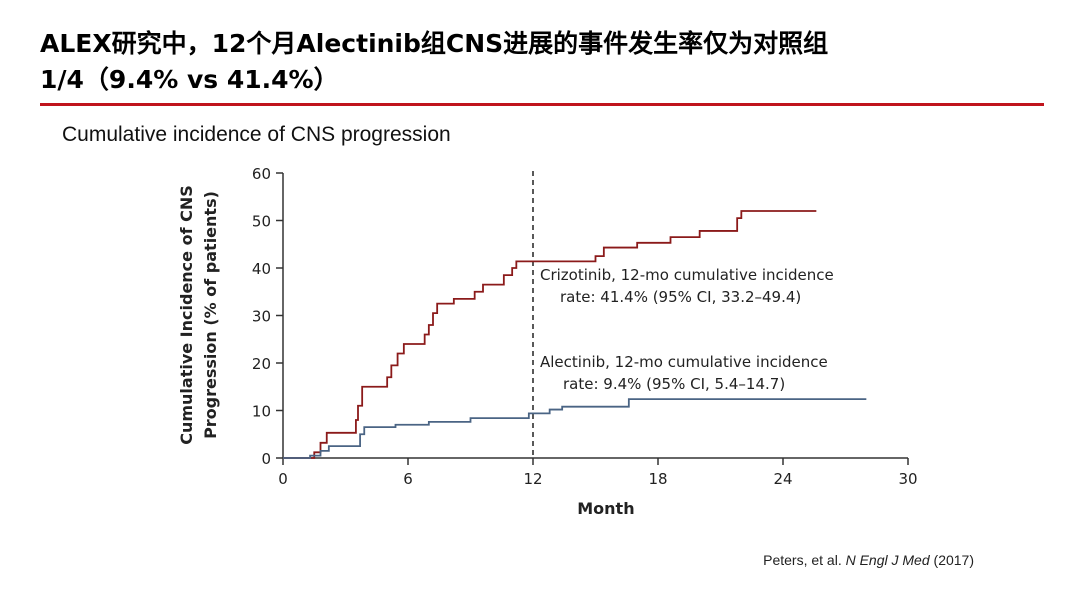 This screenshot has width=1080, height=593. What do you see at coordinates (953, 560) in the screenshot?
I see `citation-year: (2017)` at bounding box center [953, 560].